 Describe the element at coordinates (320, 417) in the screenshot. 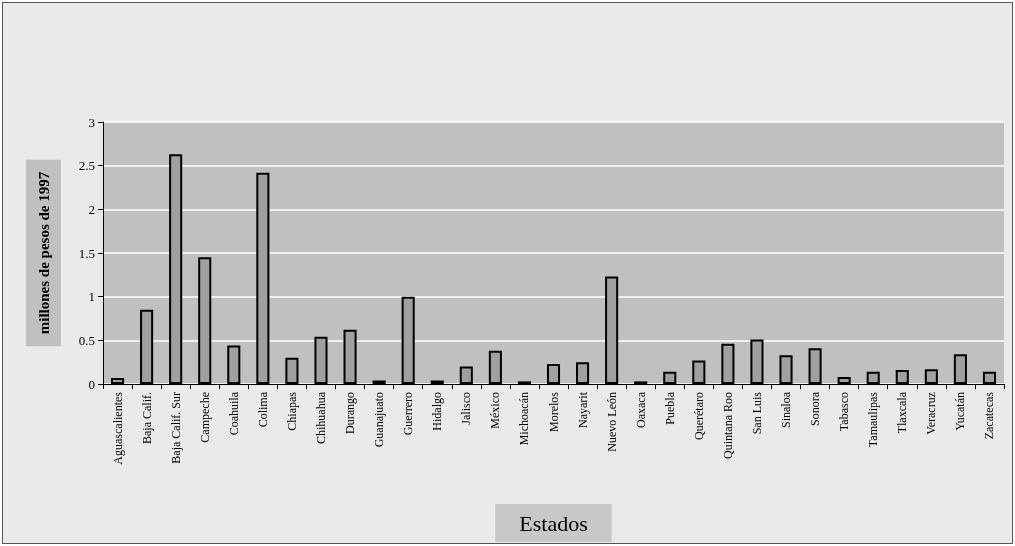

I see `x-tick-label: Chihuahua` at that location.